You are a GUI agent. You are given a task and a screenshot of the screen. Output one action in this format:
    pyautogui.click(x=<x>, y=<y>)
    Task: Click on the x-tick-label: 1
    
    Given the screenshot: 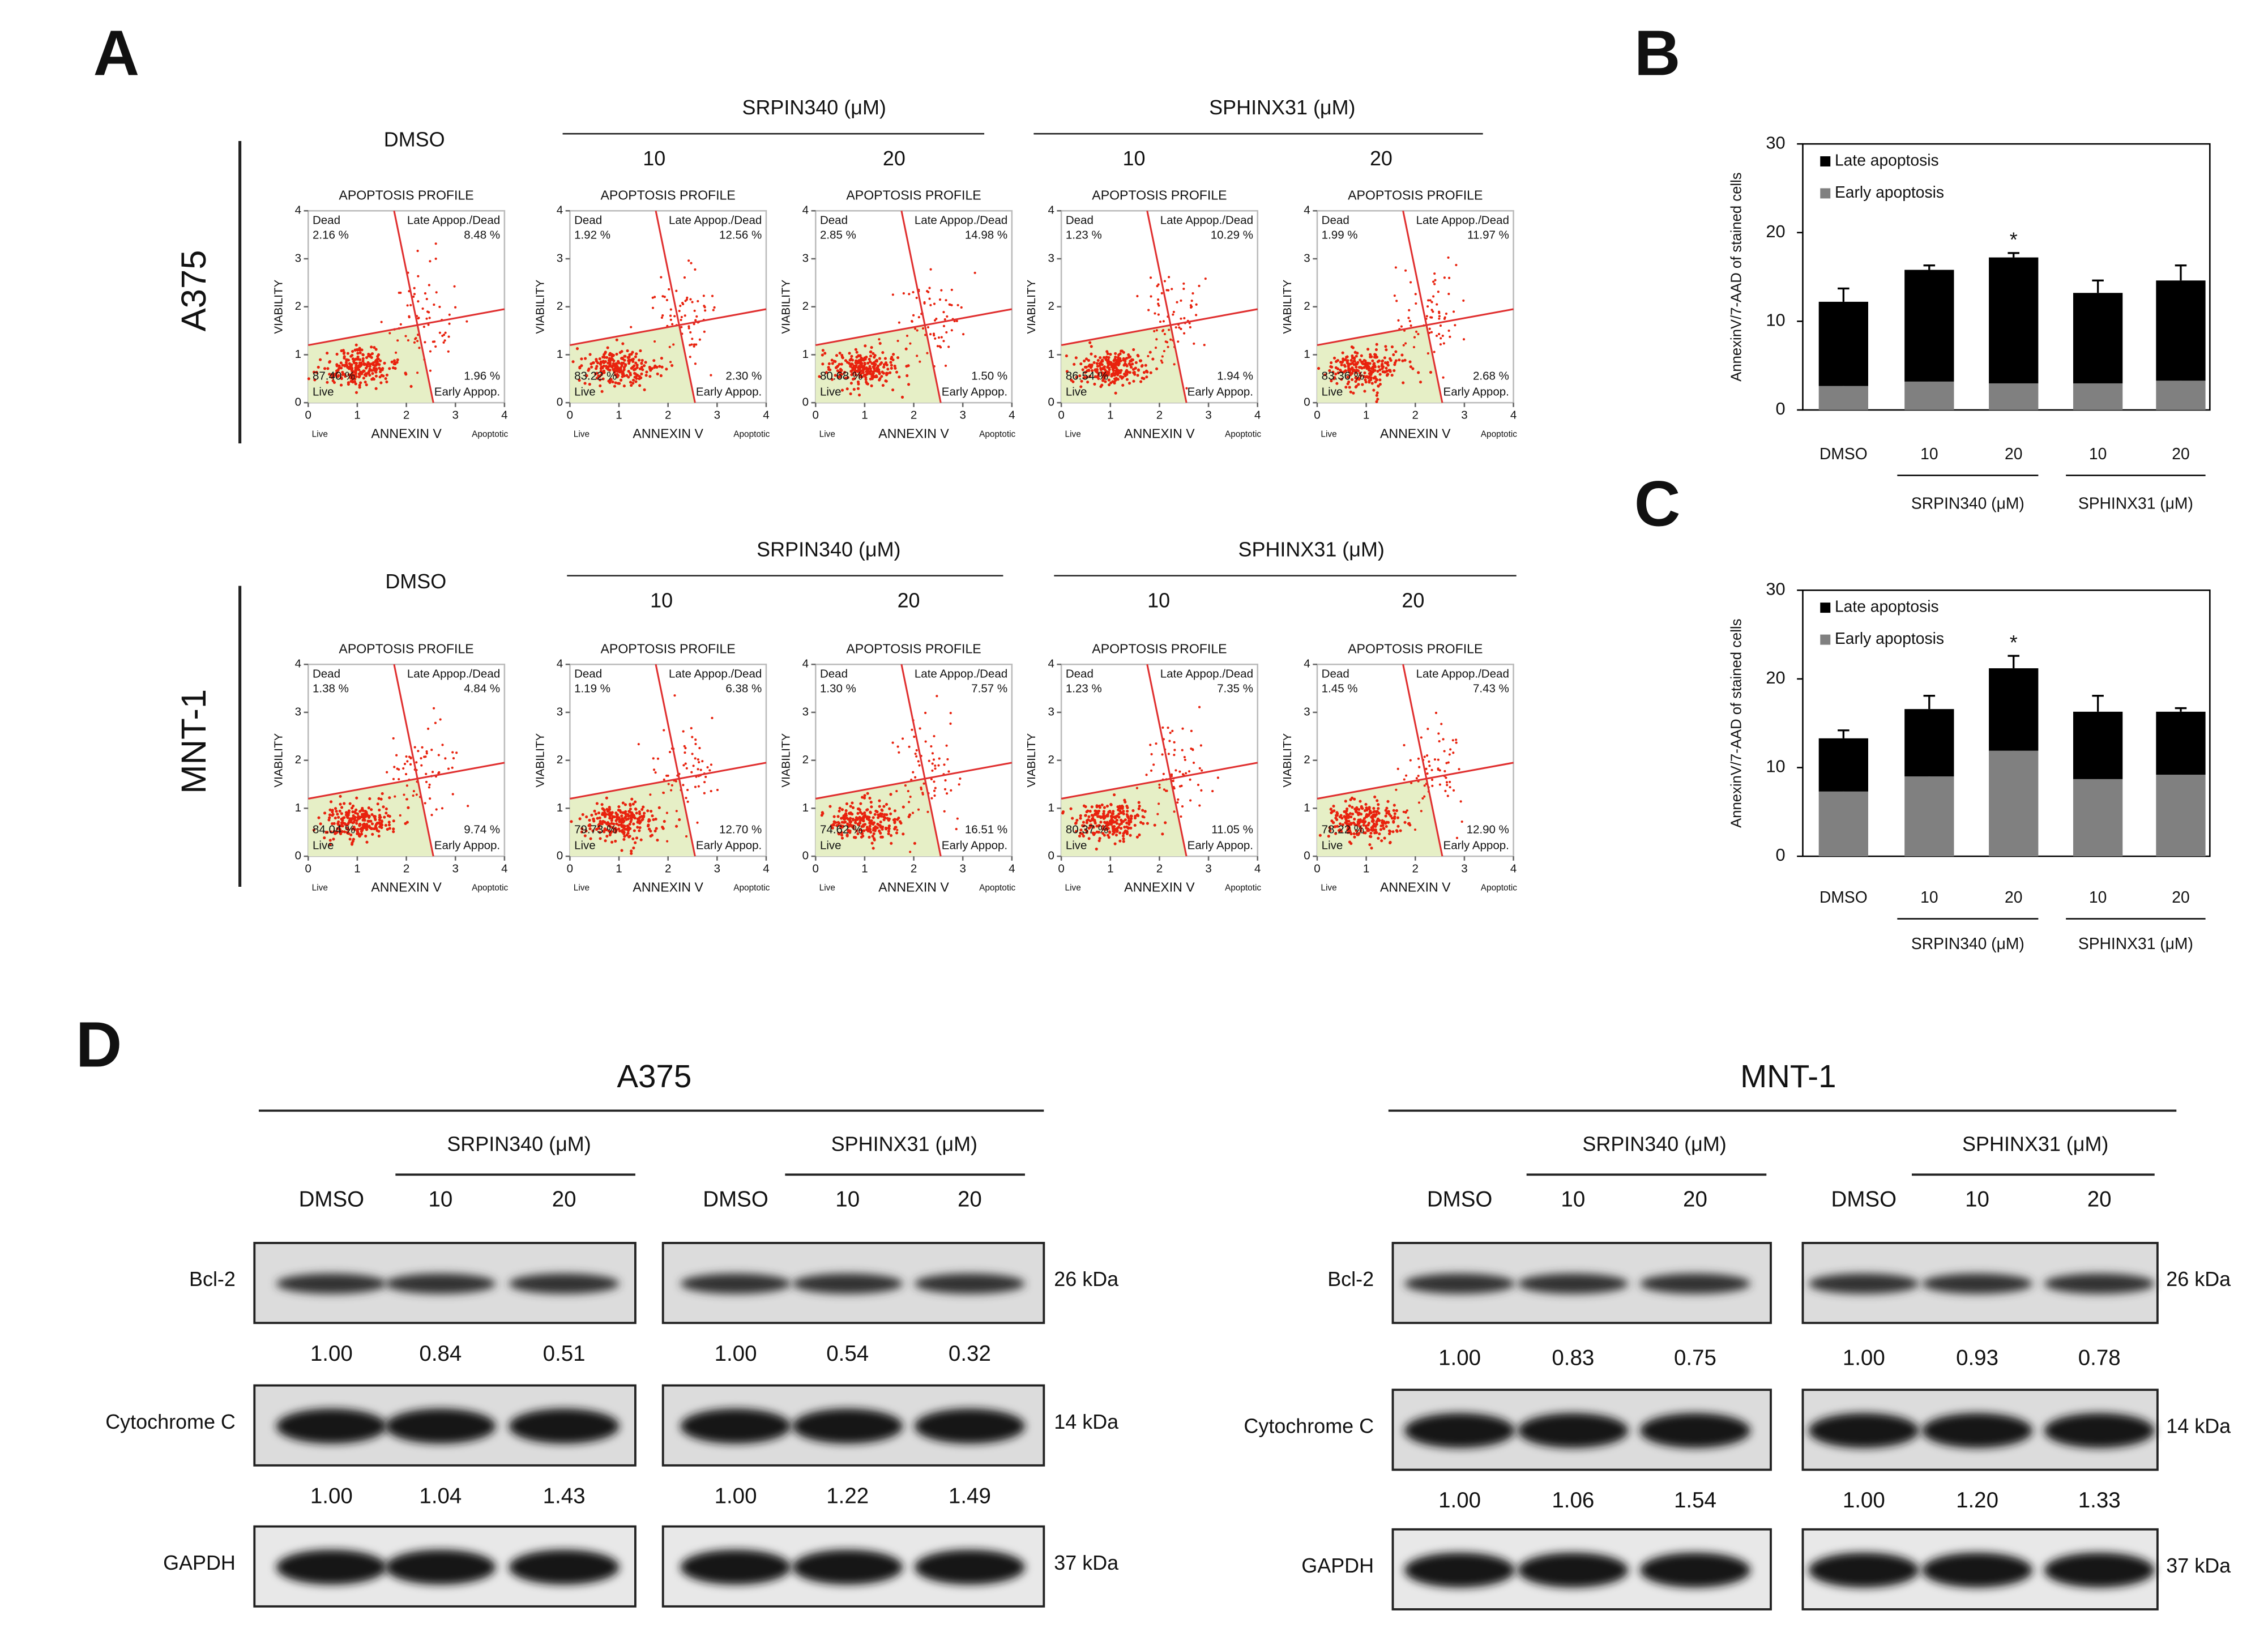 What is the action you would take?
    pyautogui.click(x=619, y=868)
    